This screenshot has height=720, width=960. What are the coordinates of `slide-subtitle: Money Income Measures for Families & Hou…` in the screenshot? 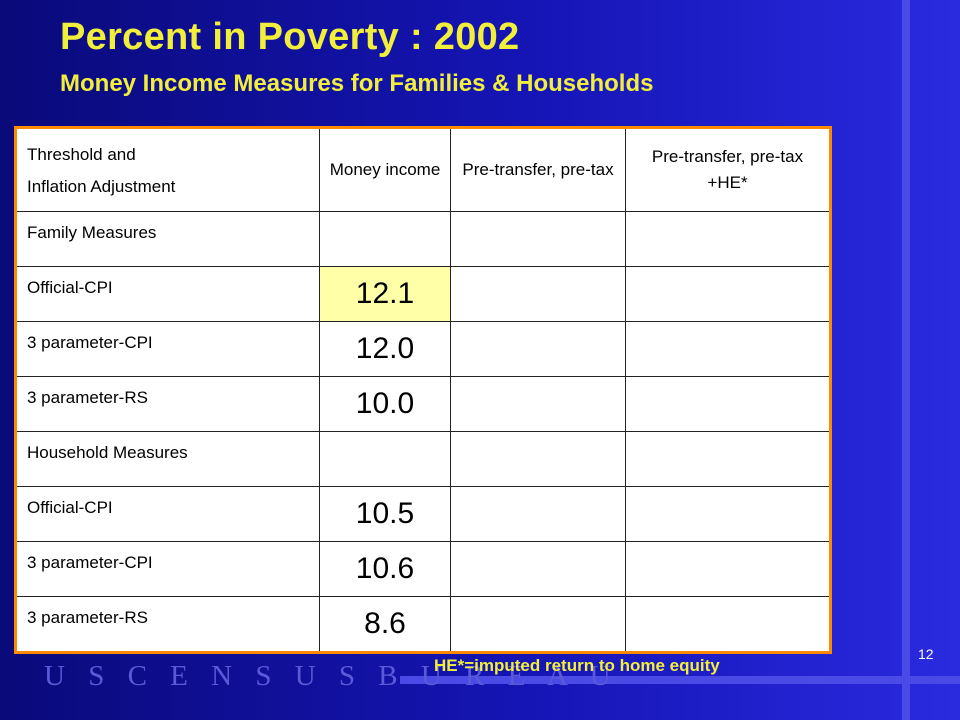 It's located at (357, 83).